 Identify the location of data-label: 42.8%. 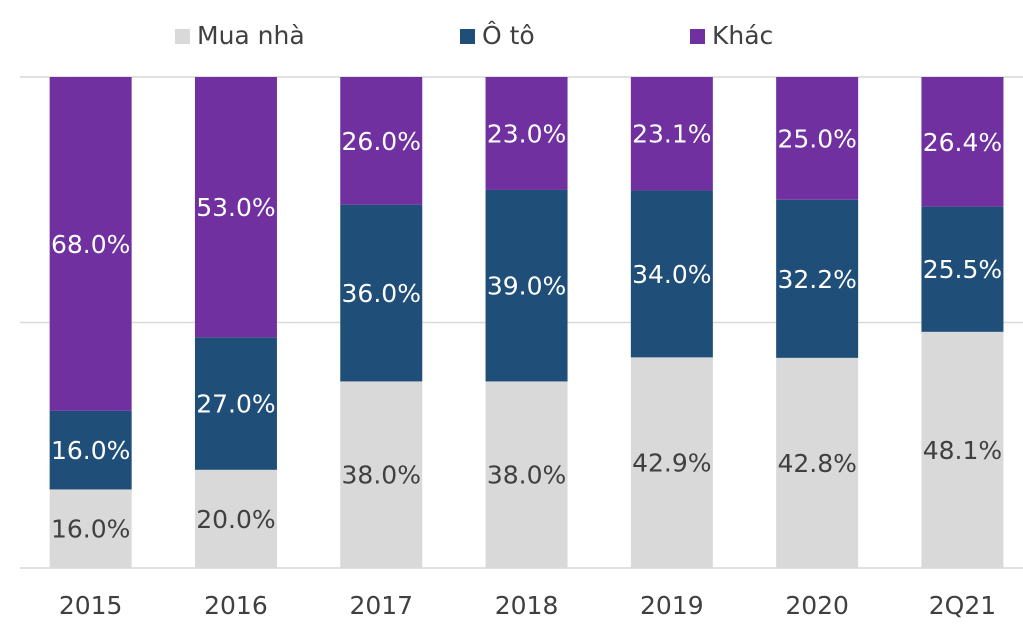
(816, 463).